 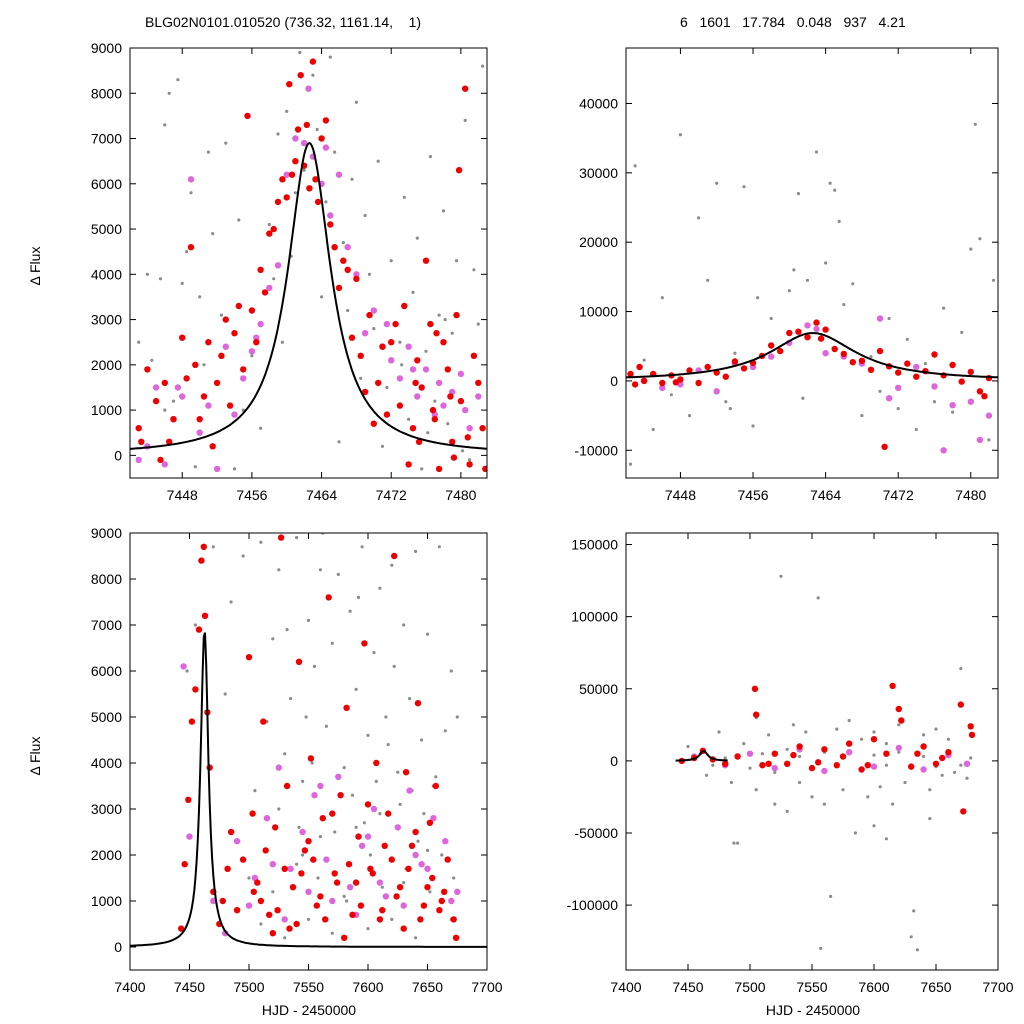 I want to click on y-tick-label: 4000, so click(x=106, y=274).